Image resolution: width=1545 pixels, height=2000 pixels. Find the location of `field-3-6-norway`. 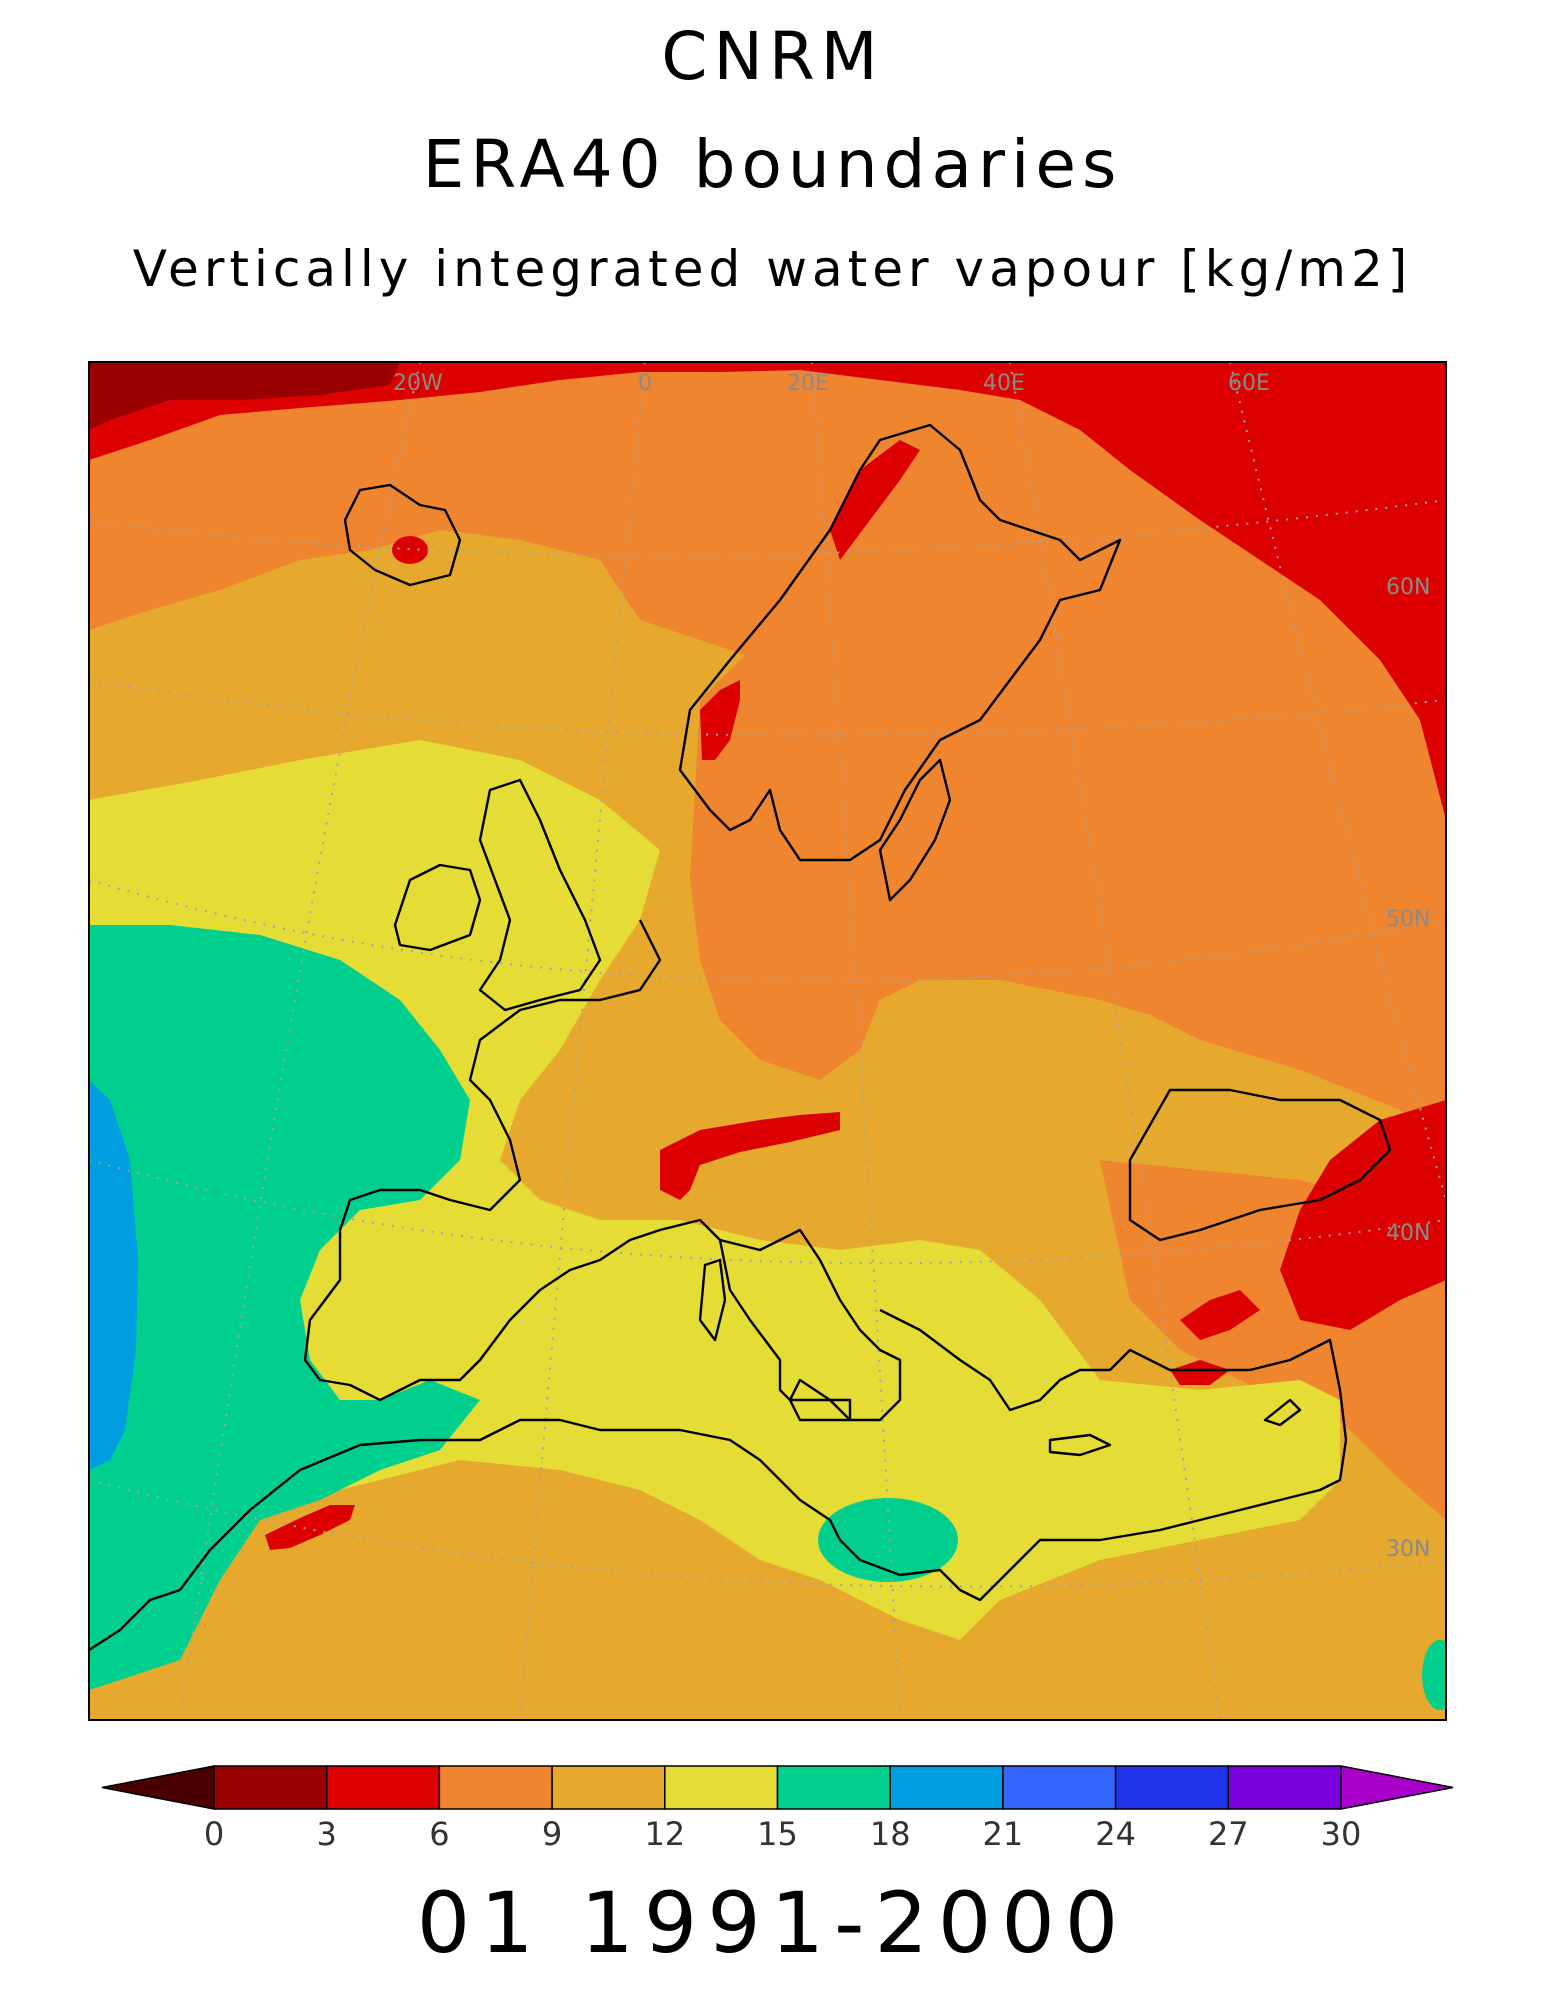

field-3-6-norway is located at coordinates (720, 720).